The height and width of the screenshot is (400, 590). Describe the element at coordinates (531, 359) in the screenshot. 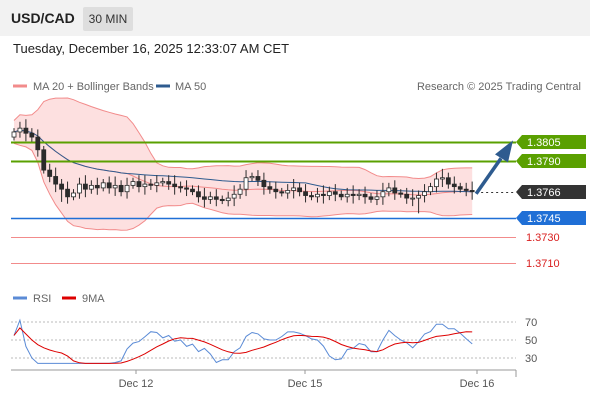

I see `rsi-axis-label: 30` at that location.